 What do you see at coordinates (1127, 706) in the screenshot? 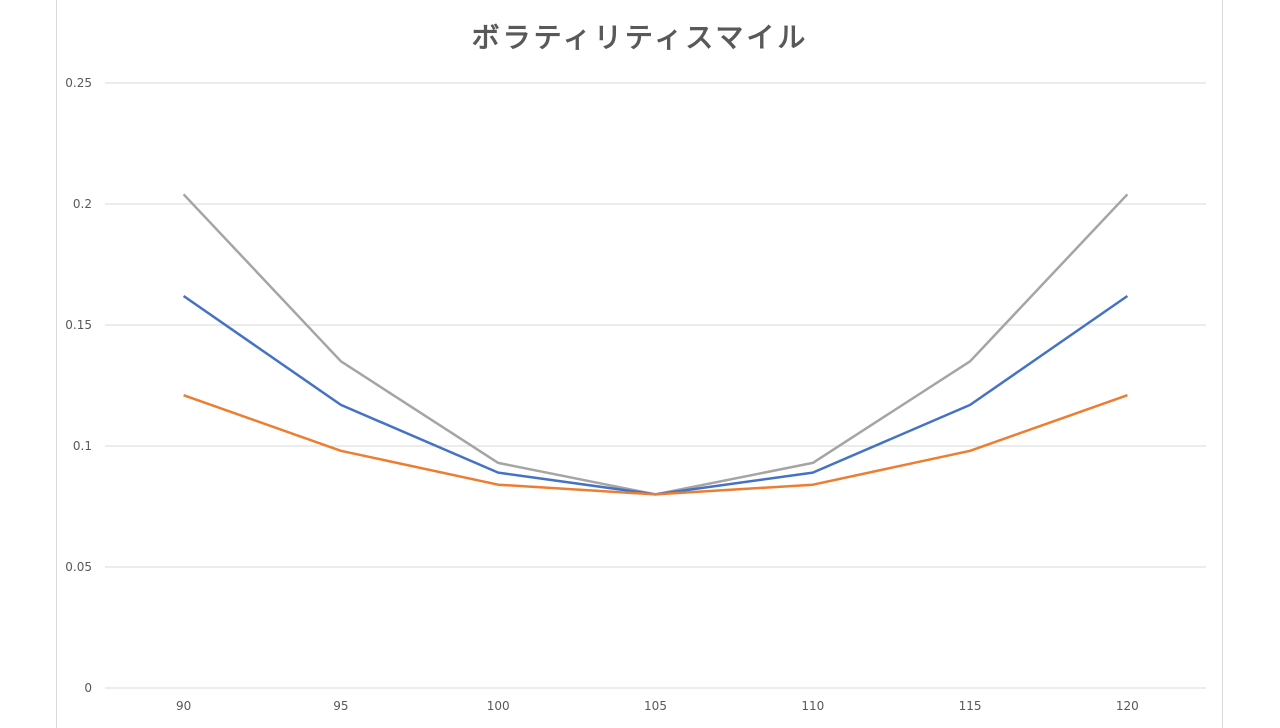
I see `x-tick-label: 120` at bounding box center [1127, 706].